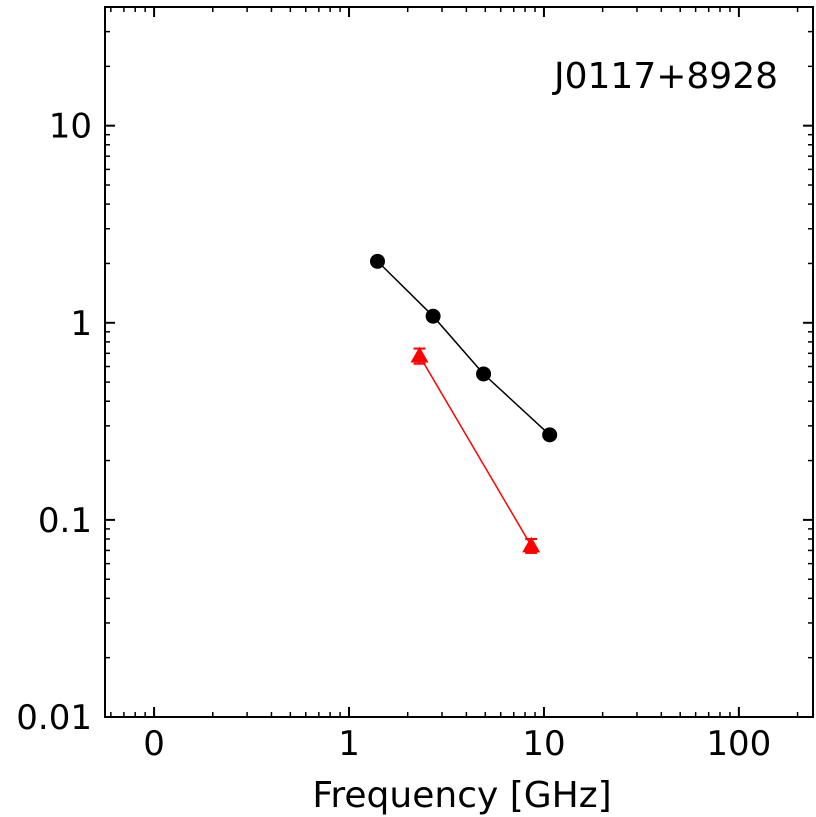  I want to click on x-tick-label: 100, so click(738, 744).